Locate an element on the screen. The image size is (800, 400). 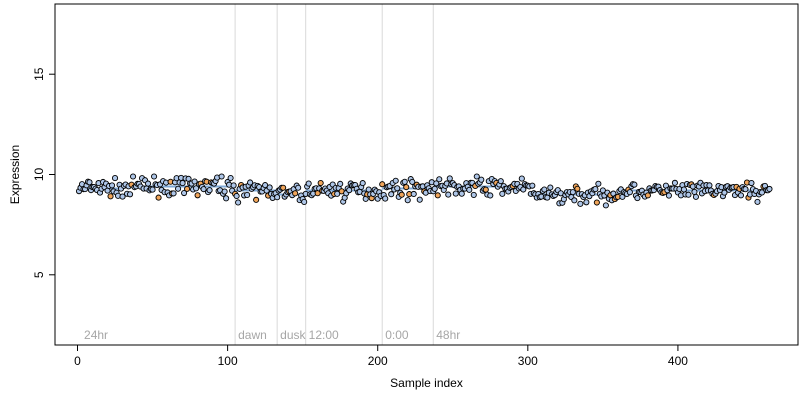
y-axis-ticks: 5 10 15 is located at coordinates (43, 172).